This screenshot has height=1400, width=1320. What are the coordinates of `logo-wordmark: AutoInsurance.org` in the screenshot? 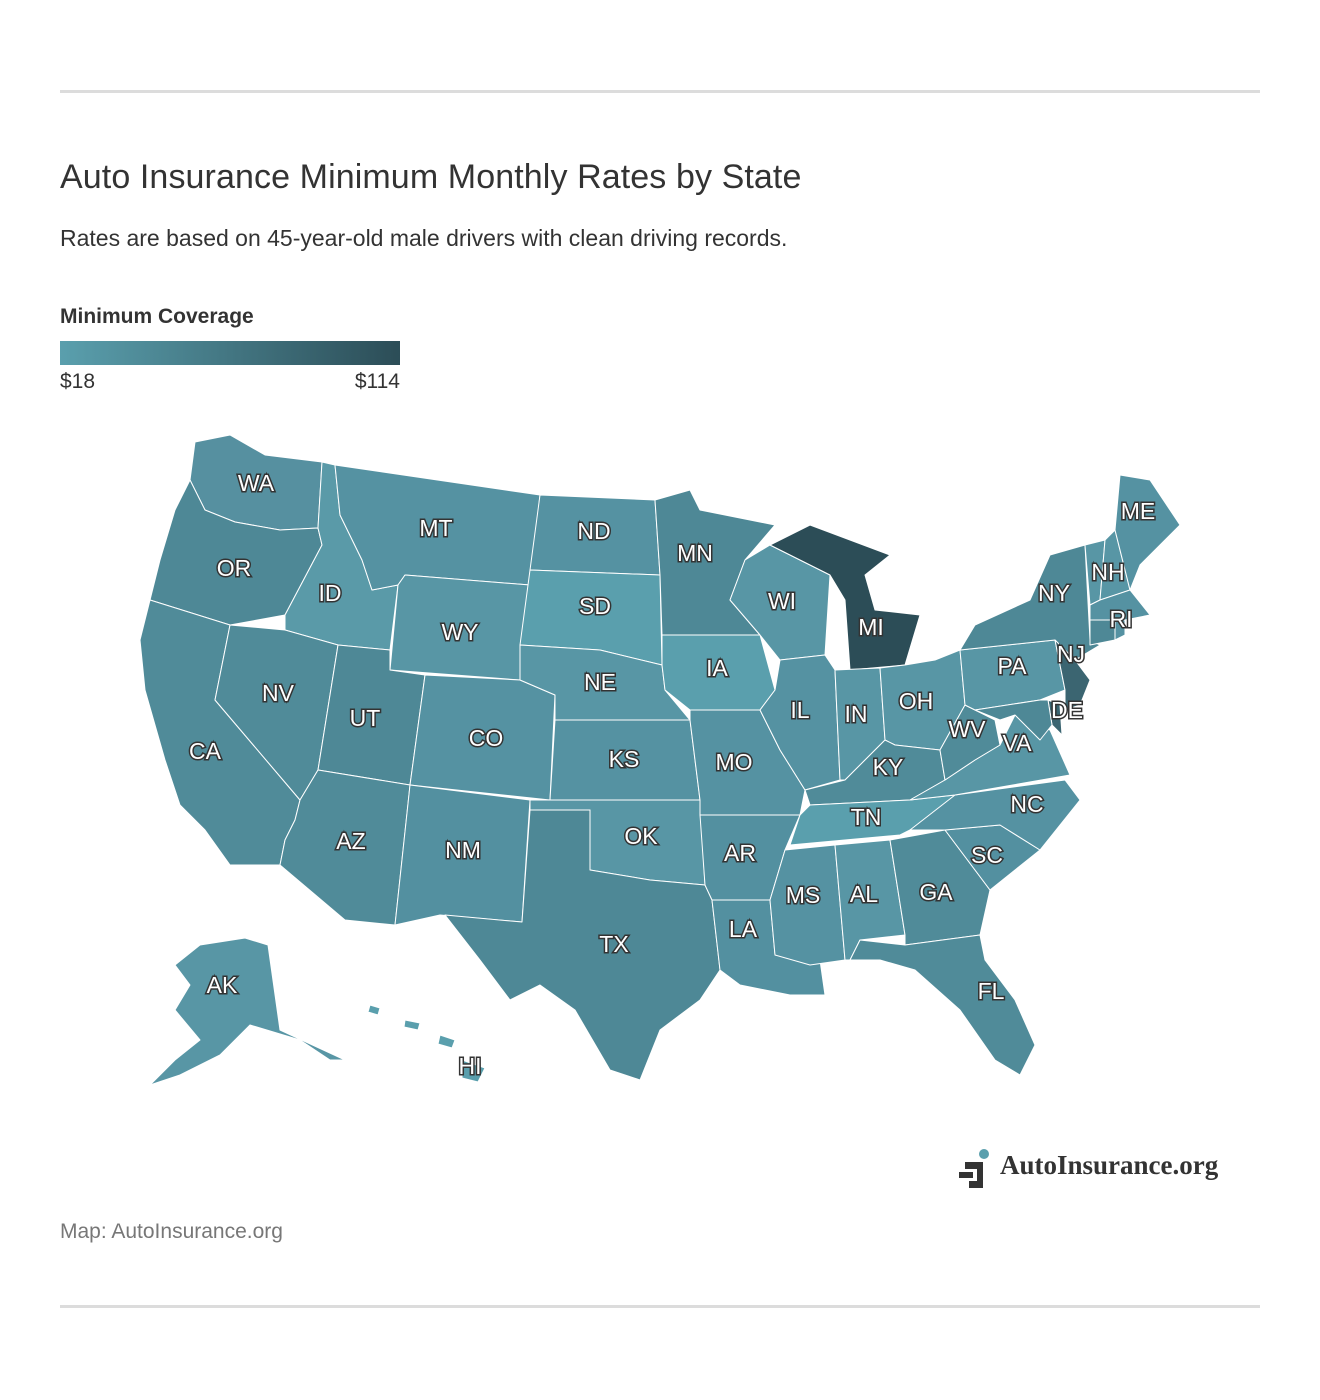 It's located at (1109, 1165).